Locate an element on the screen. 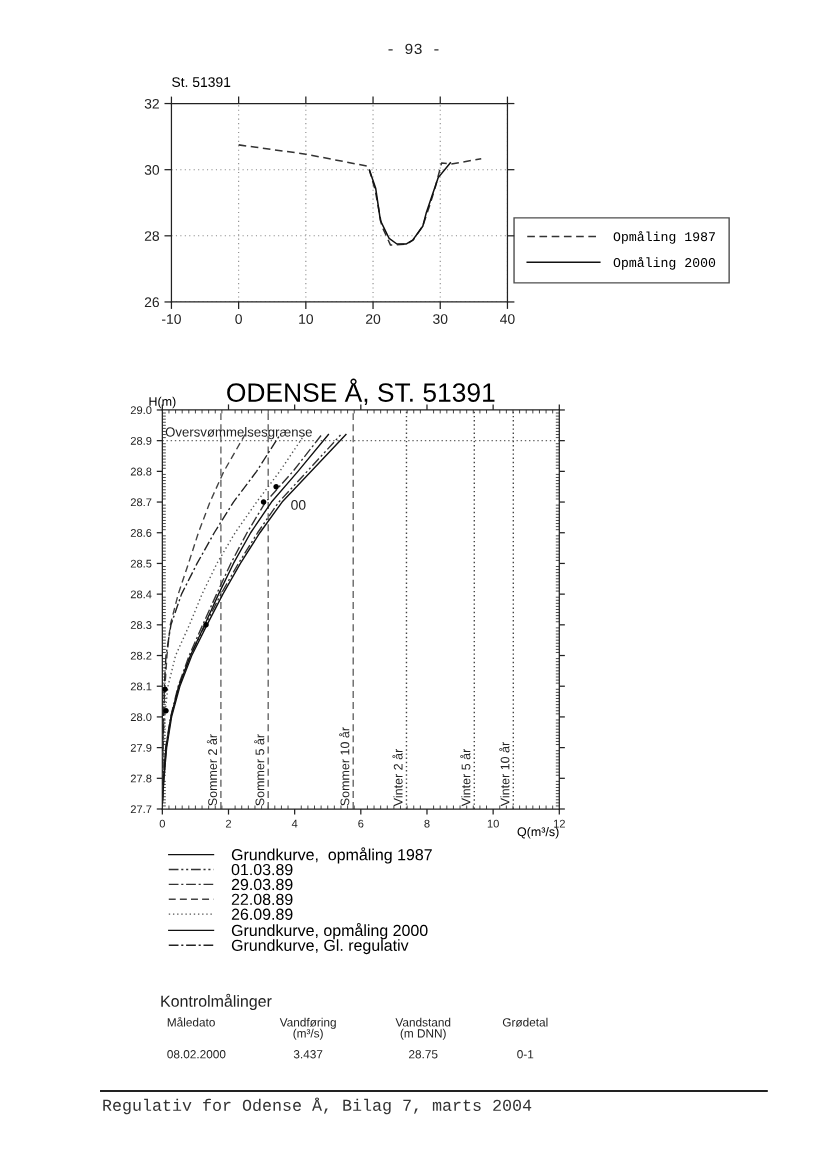  ref-line-label: Vinter 10 år is located at coordinates (504, 774).